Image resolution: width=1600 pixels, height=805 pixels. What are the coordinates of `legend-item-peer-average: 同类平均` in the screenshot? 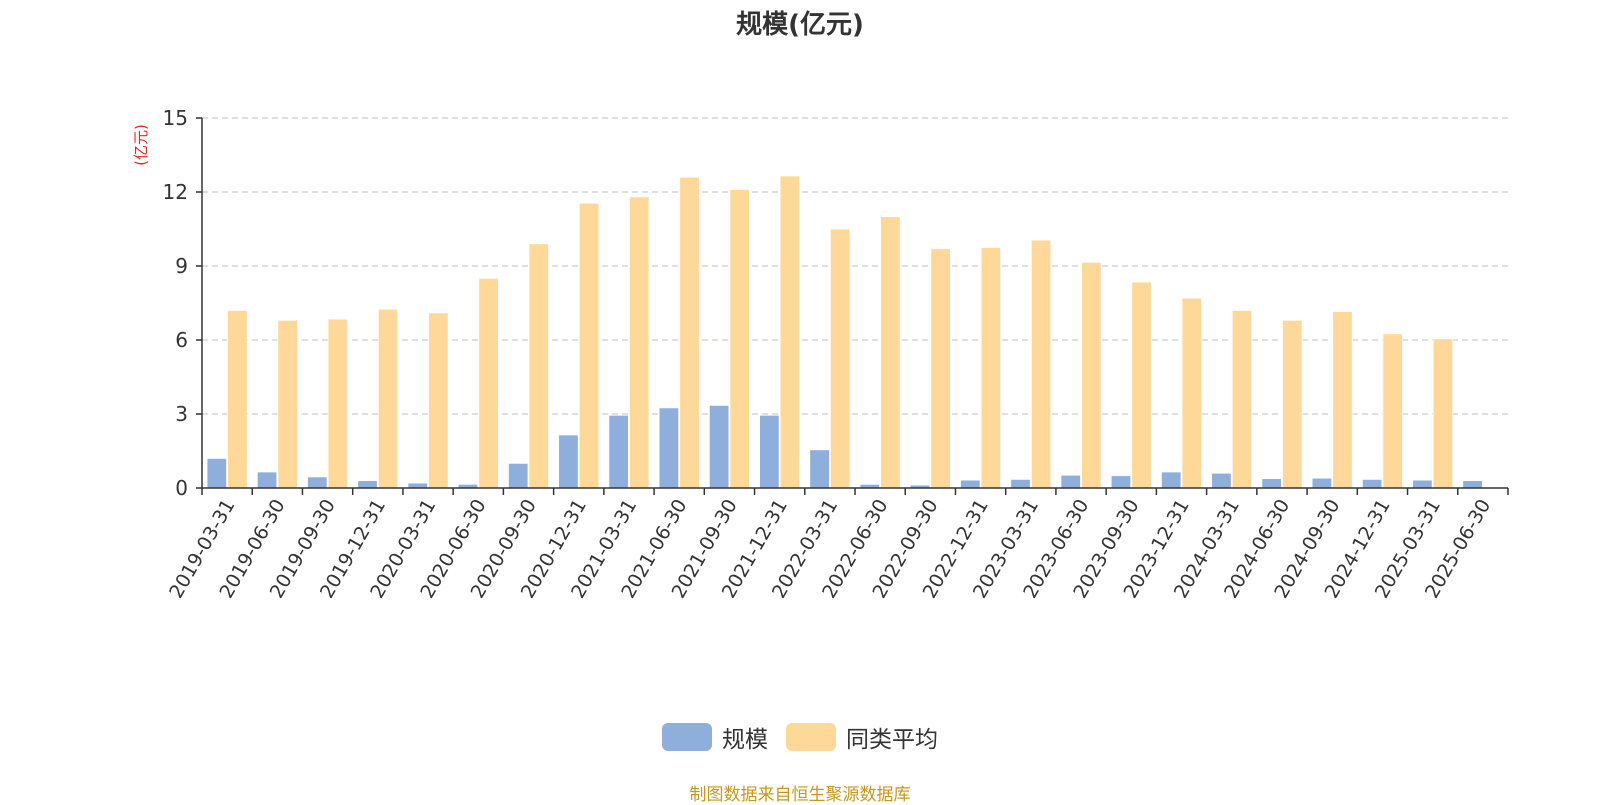 It's located at (862, 737).